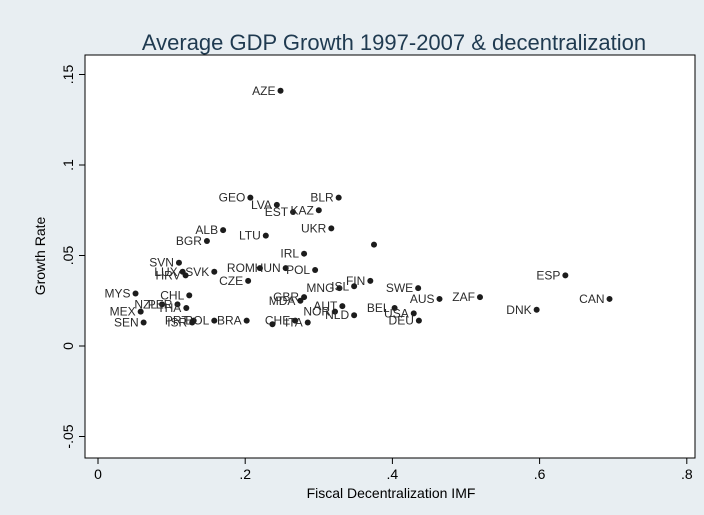 Image resolution: width=704 pixels, height=515 pixels. I want to click on point-label: SWE, so click(399, 288).